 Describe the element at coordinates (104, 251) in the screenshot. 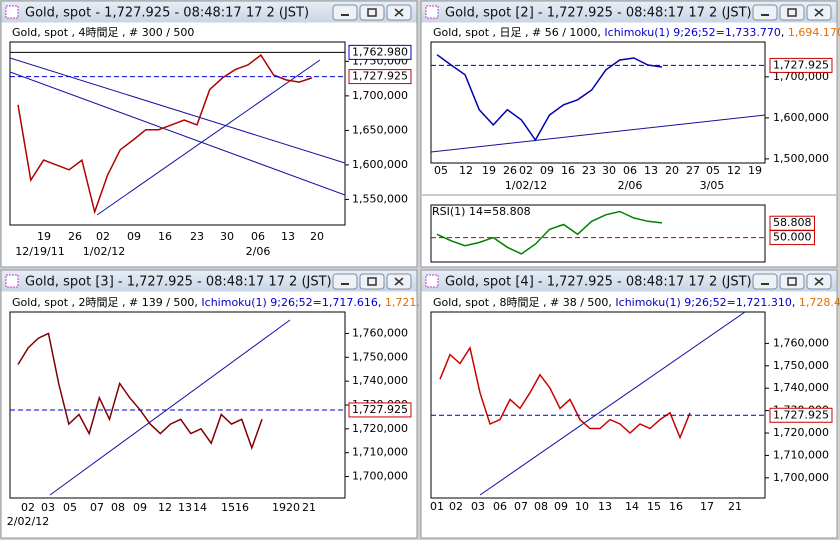

I see `x-tick-label-2: 1/02/12` at that location.